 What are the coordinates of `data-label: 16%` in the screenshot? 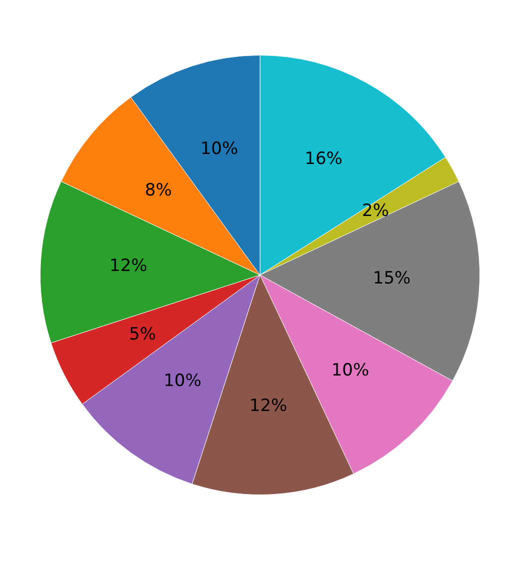 It's located at (323, 158).